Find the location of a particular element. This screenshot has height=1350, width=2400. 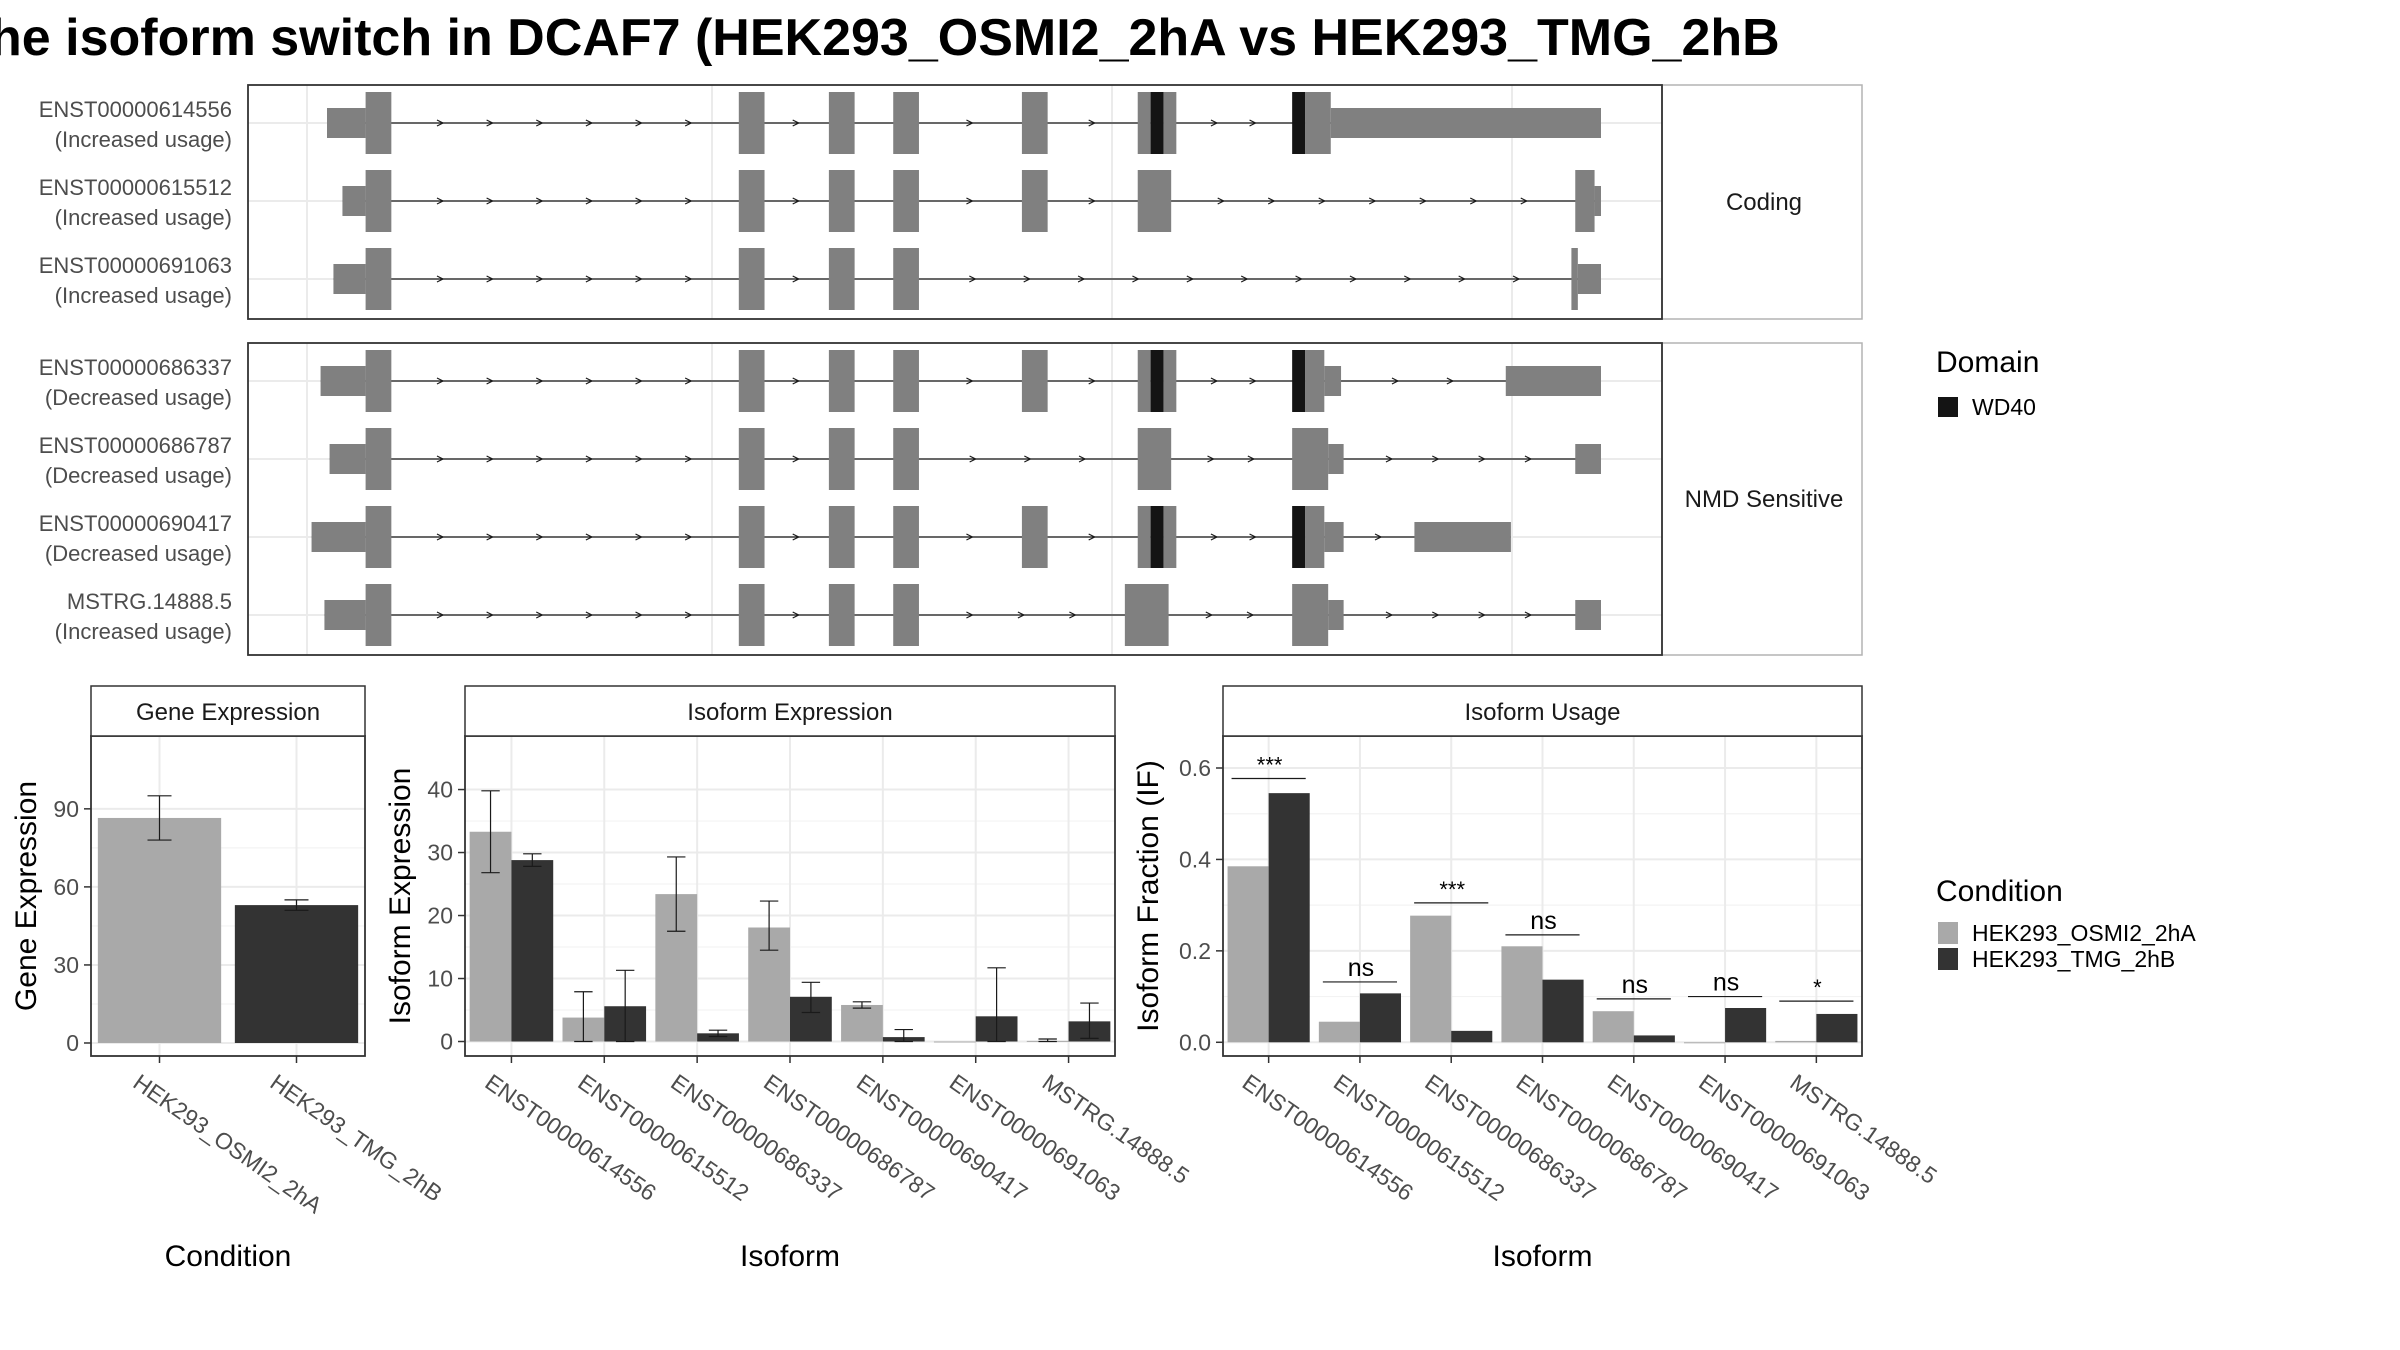

y-tick-label: 0 is located at coordinates (446, 1042).